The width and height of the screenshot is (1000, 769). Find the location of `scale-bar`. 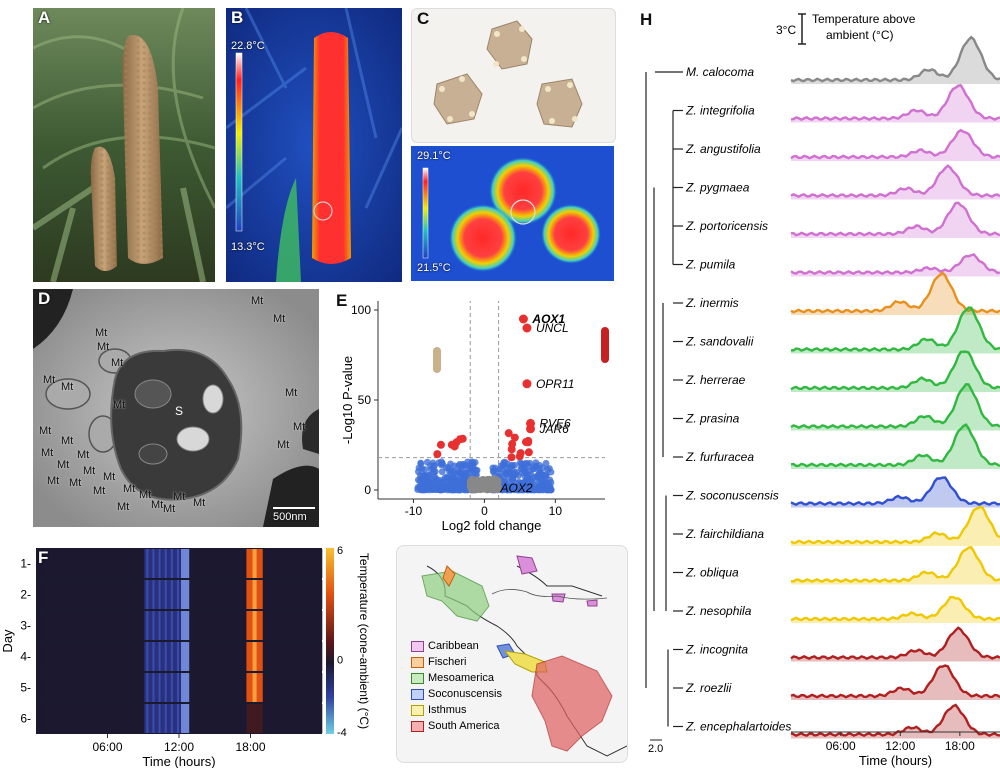

scale-bar is located at coordinates (294, 508).